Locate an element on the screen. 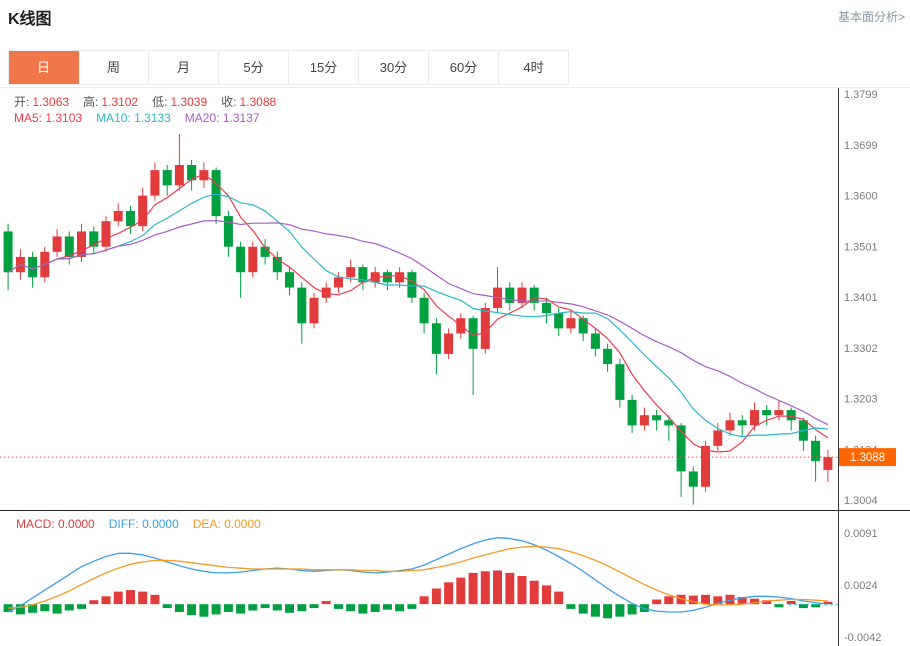 The height and width of the screenshot is (646, 910). chart-top-border is located at coordinates (455, 87).